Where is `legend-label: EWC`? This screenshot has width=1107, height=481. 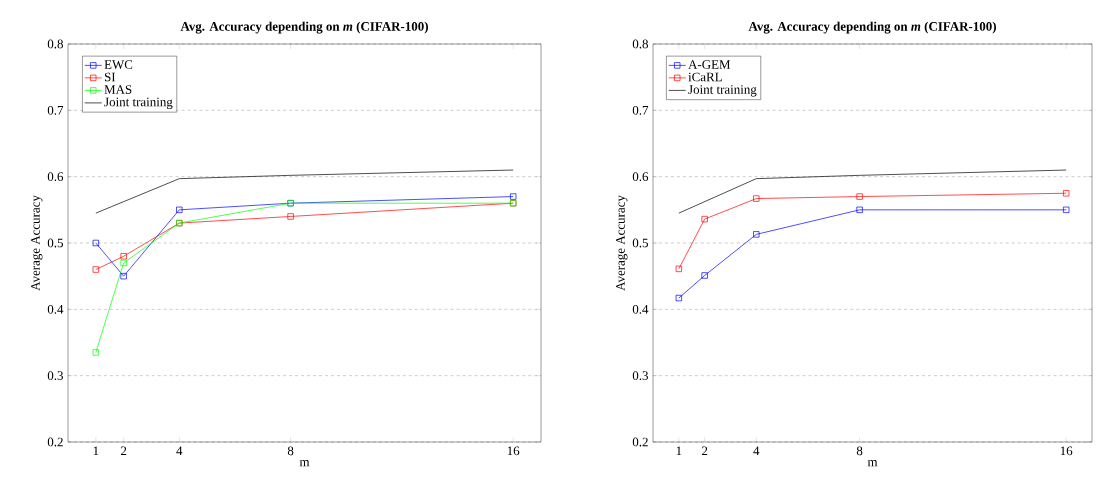
legend-label: EWC is located at coordinates (118, 64).